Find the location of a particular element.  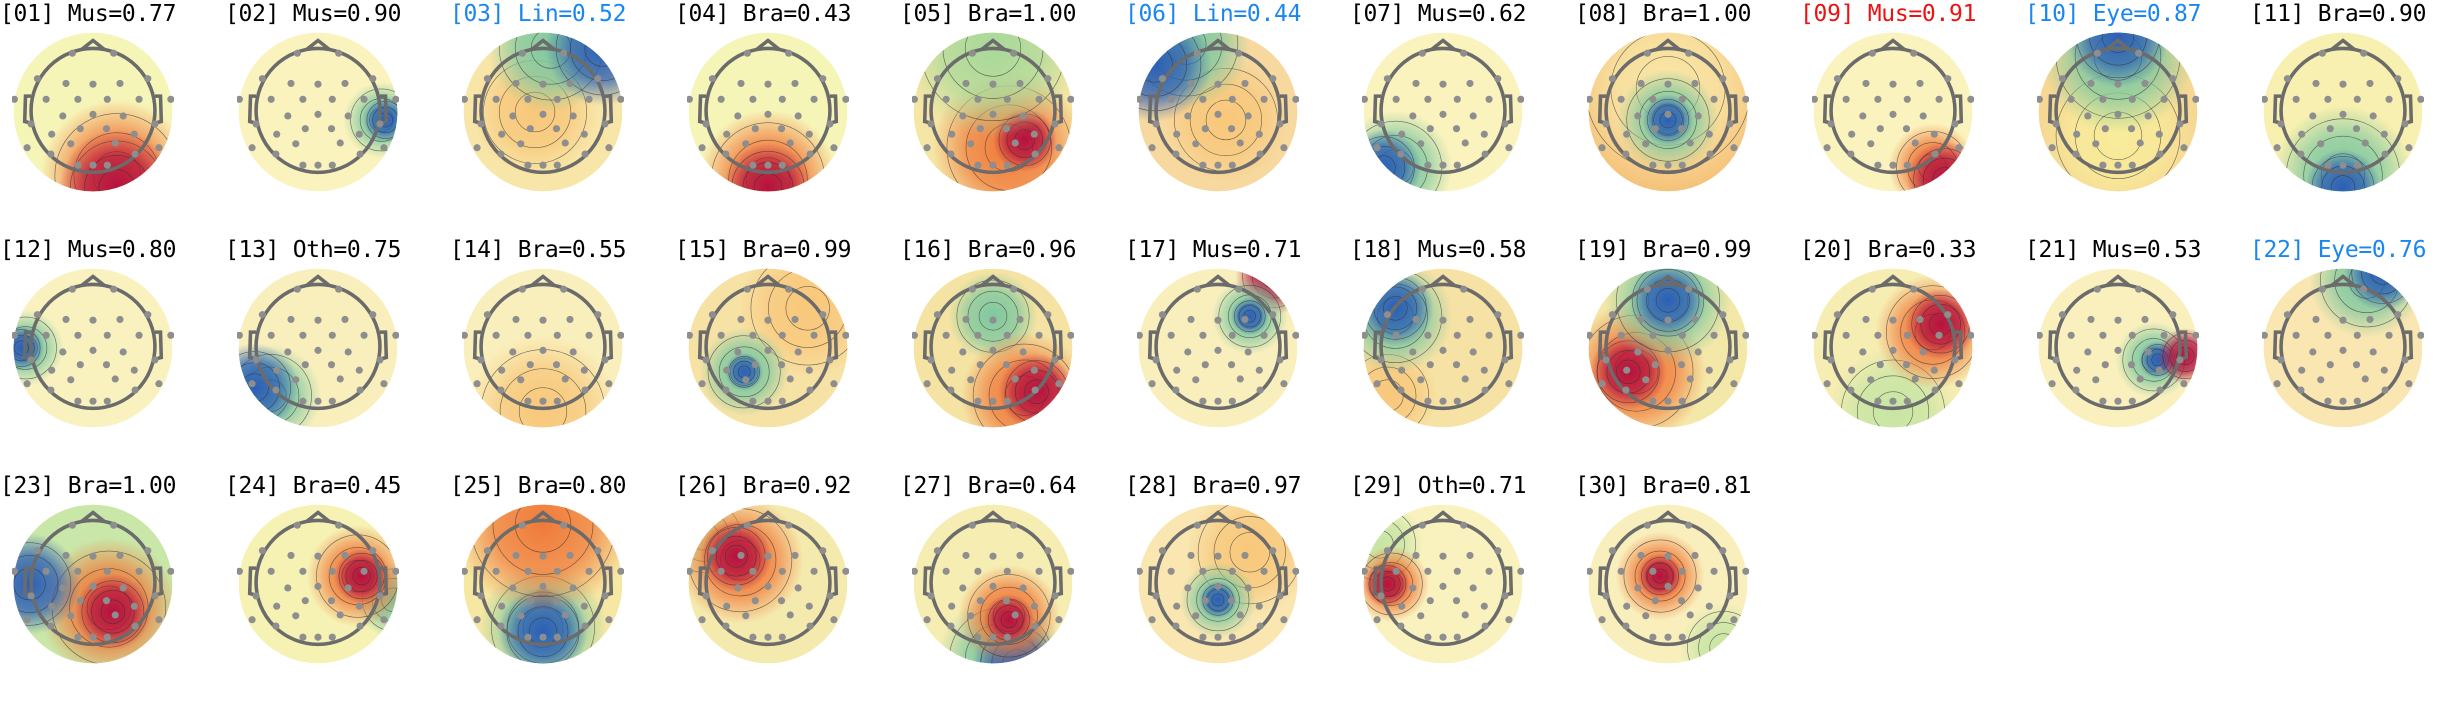

ica-component: [29] Oth=0.71 is located at coordinates (1462, 590).